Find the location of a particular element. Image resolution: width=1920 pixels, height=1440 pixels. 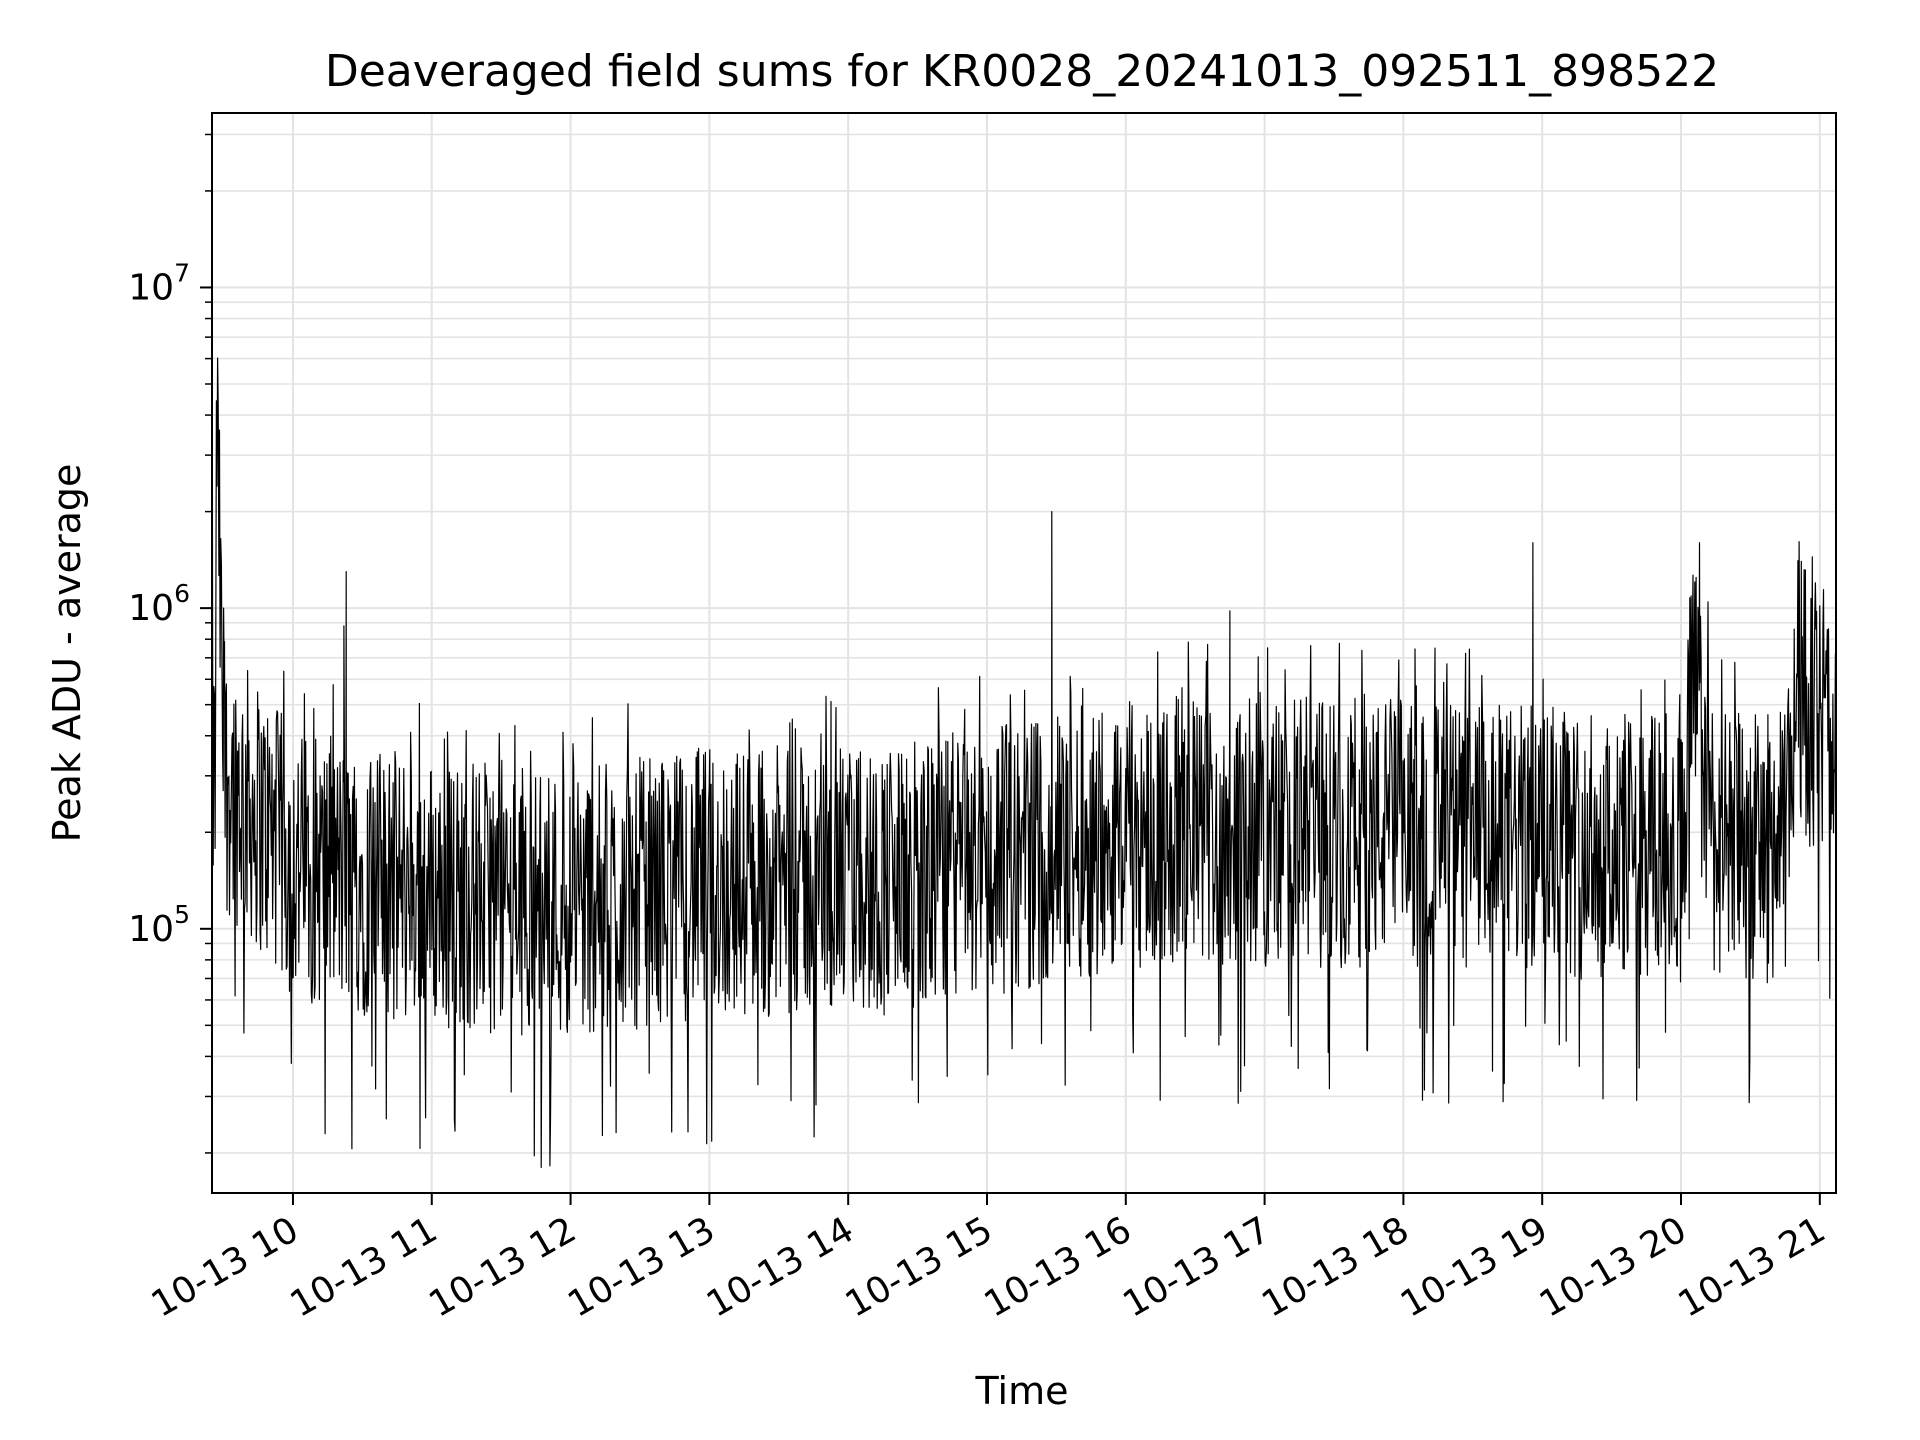

x-axis-label: Time is located at coordinates (1022, 1391).